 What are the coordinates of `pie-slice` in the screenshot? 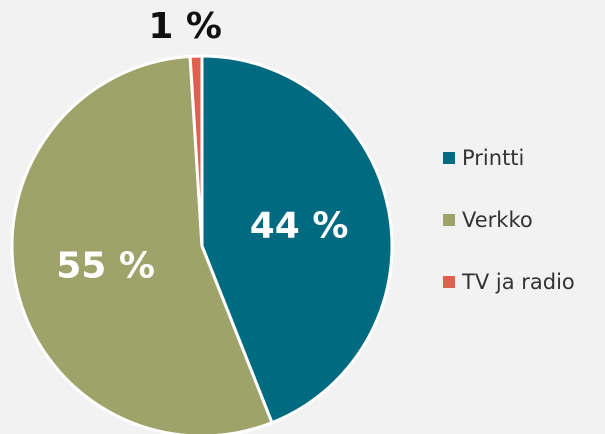 It's located at (196, 150).